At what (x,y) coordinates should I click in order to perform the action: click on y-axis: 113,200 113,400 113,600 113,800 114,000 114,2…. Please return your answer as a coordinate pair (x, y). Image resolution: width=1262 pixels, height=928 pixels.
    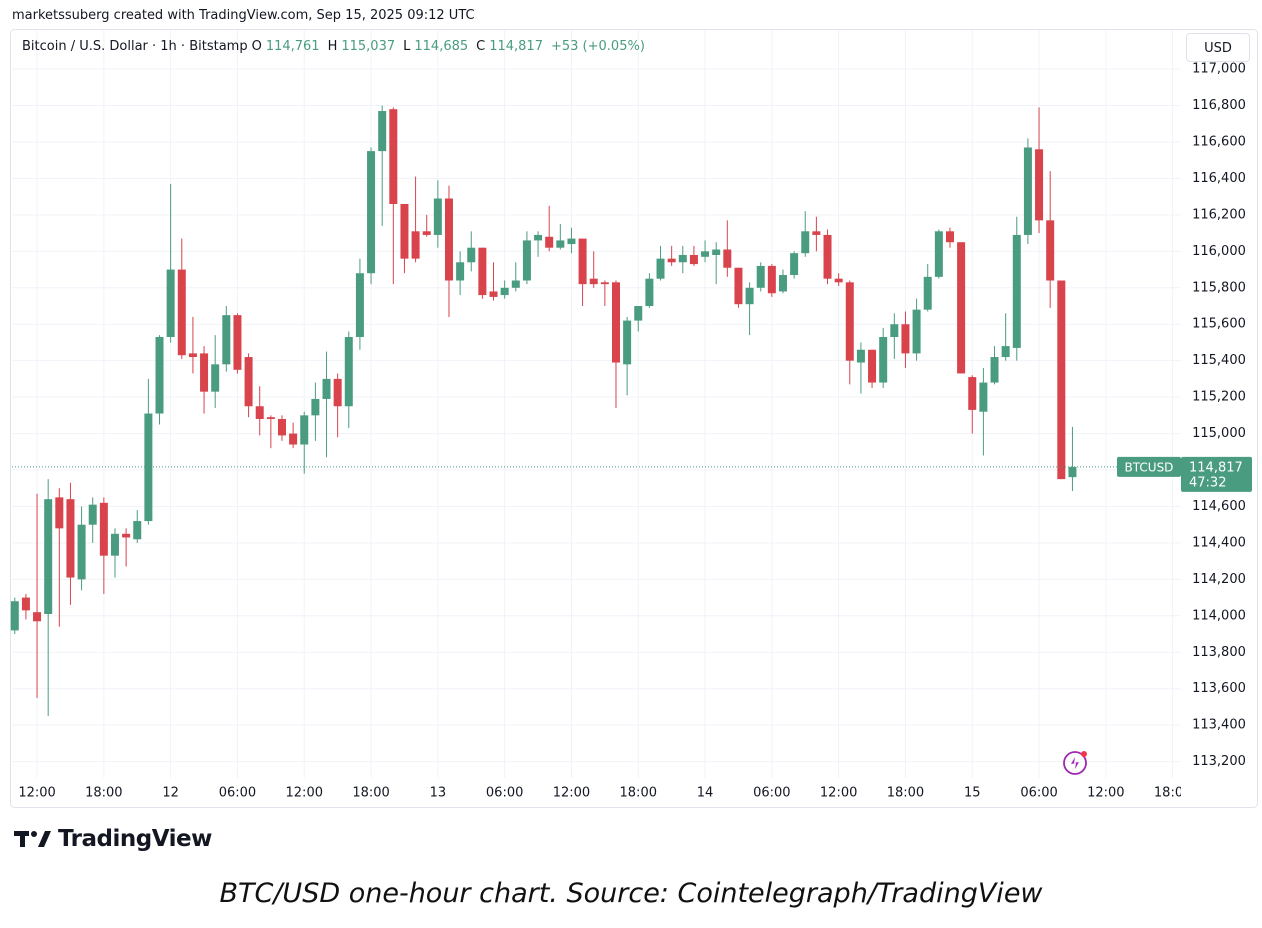
    Looking at the image, I should click on (1219, 415).